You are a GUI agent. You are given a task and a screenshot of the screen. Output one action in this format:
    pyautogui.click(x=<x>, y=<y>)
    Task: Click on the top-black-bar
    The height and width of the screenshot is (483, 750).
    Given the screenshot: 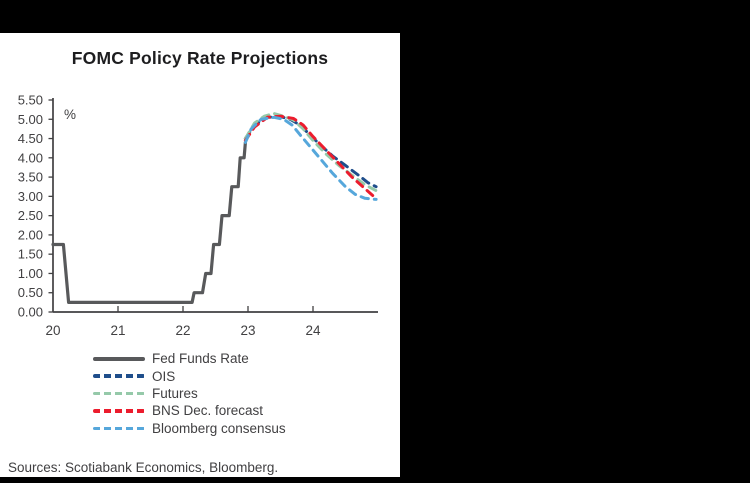 What is the action you would take?
    pyautogui.click(x=375, y=16)
    